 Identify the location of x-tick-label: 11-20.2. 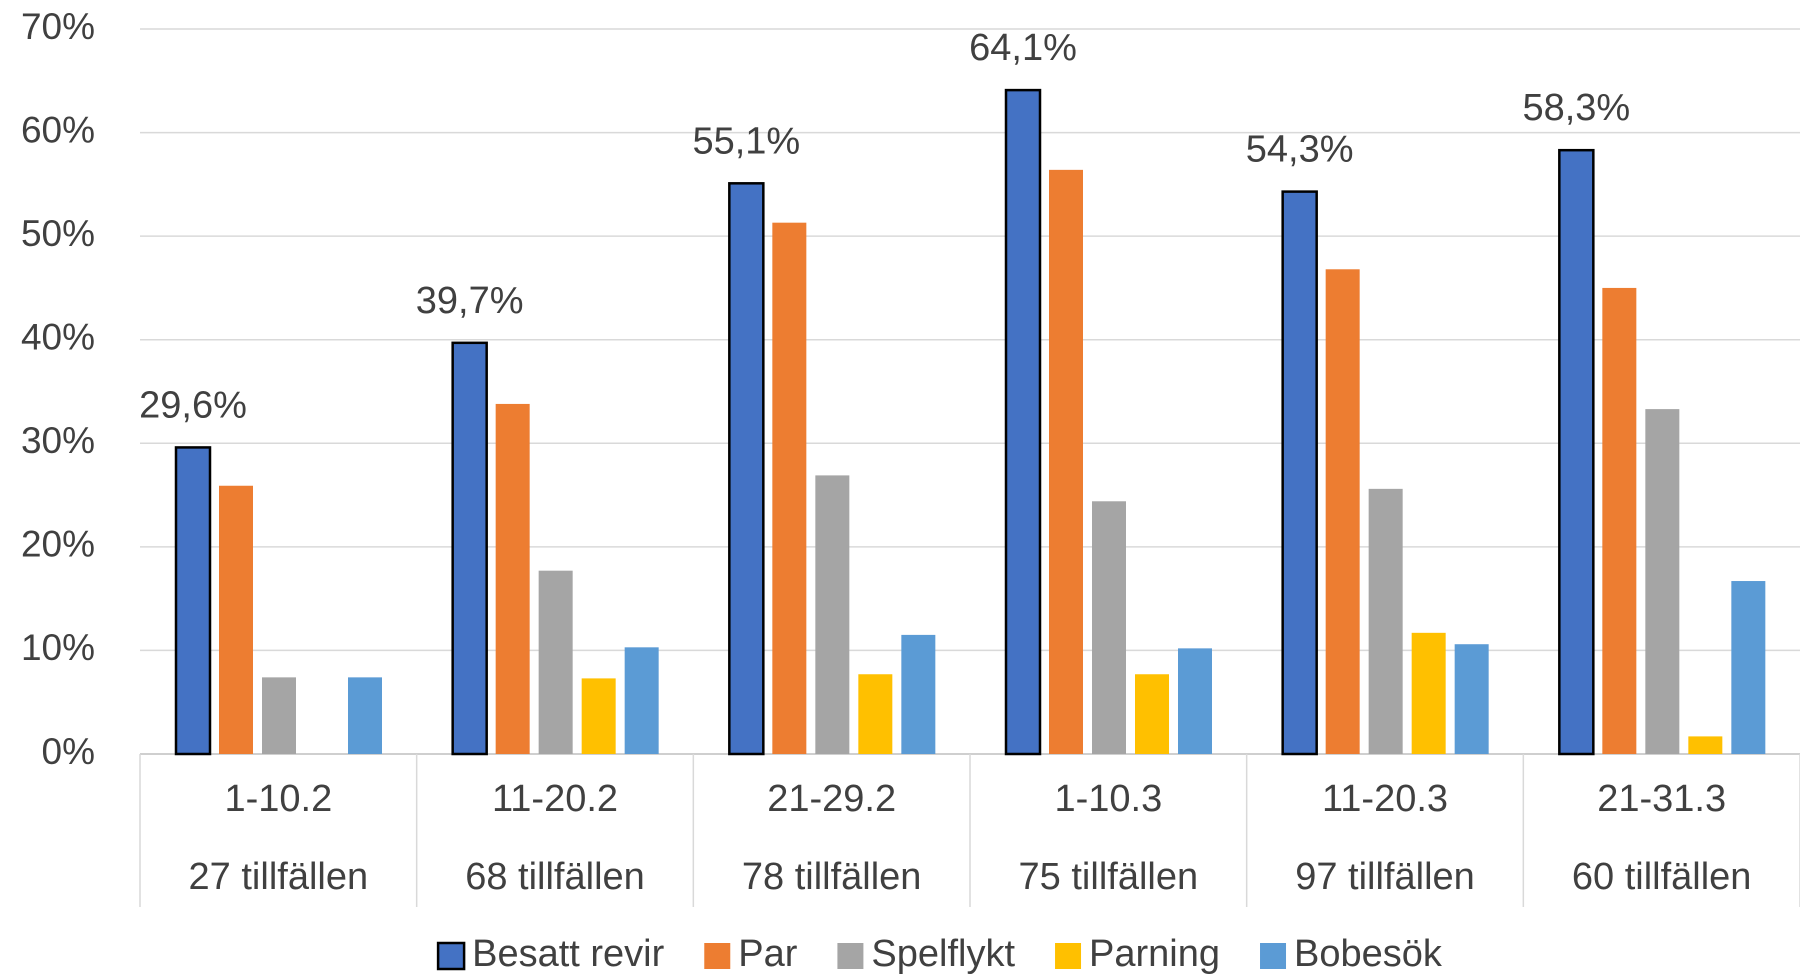
(555, 799).